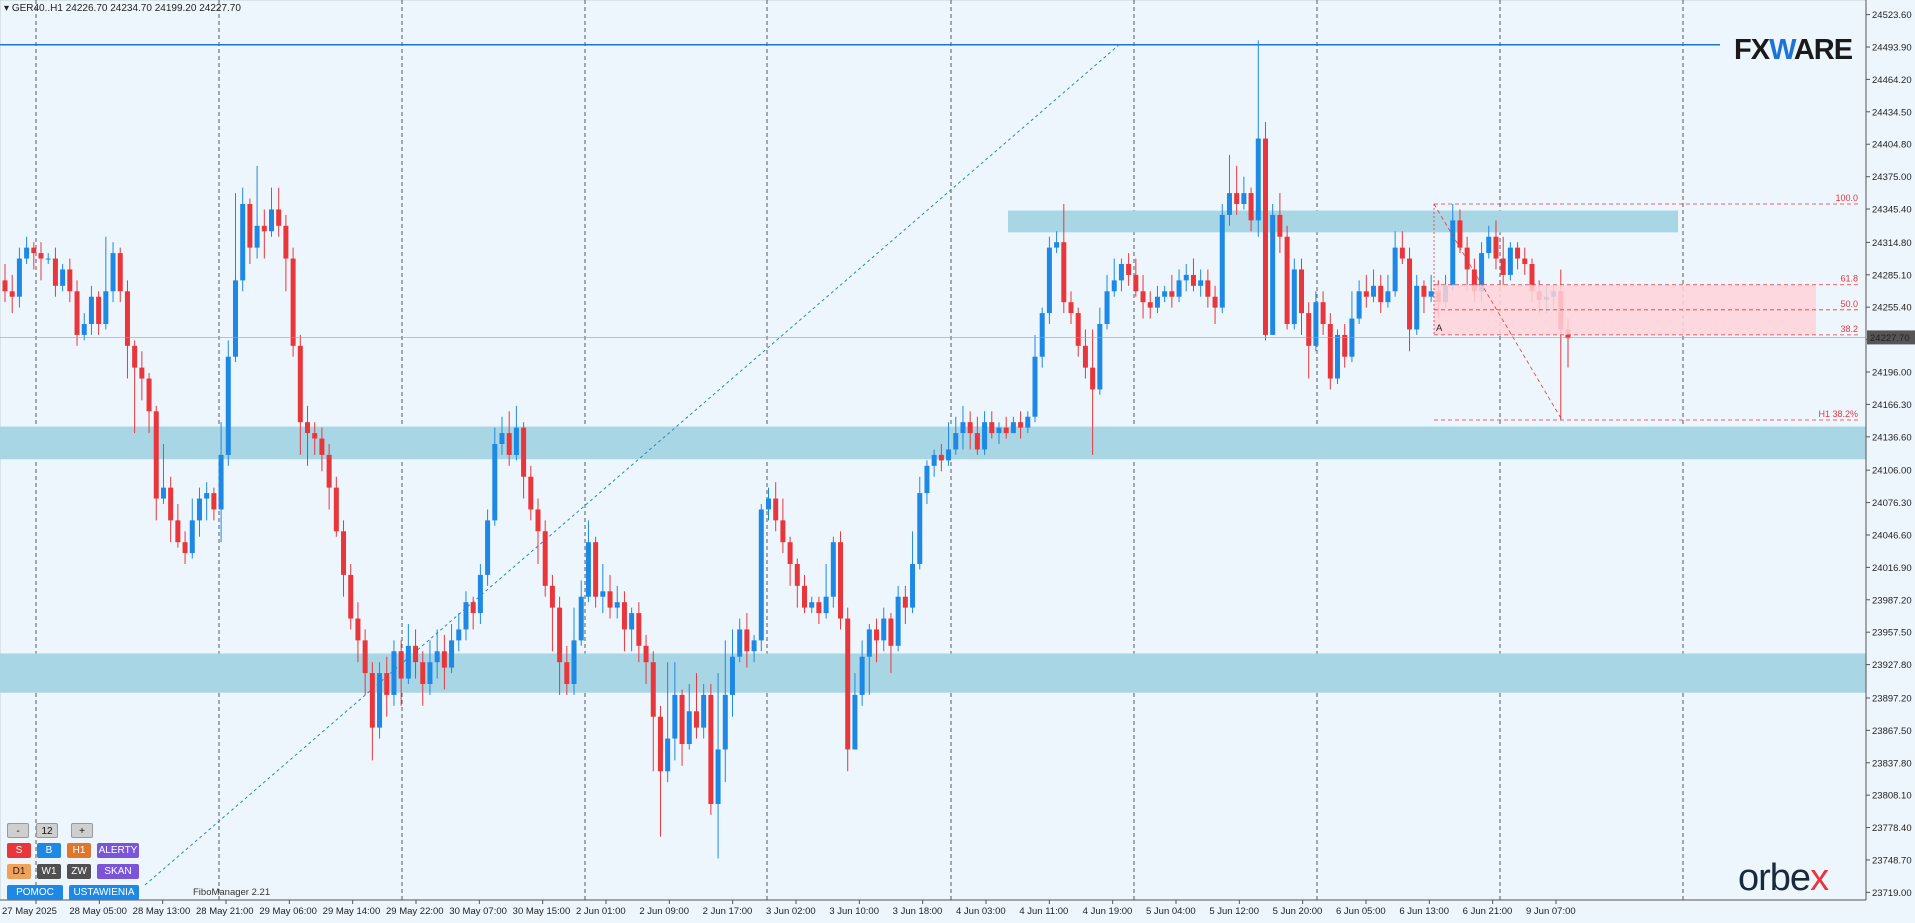  Describe the element at coordinates (7, 8) in the screenshot. I see `collapse-arrow-icon: ▾` at that location.